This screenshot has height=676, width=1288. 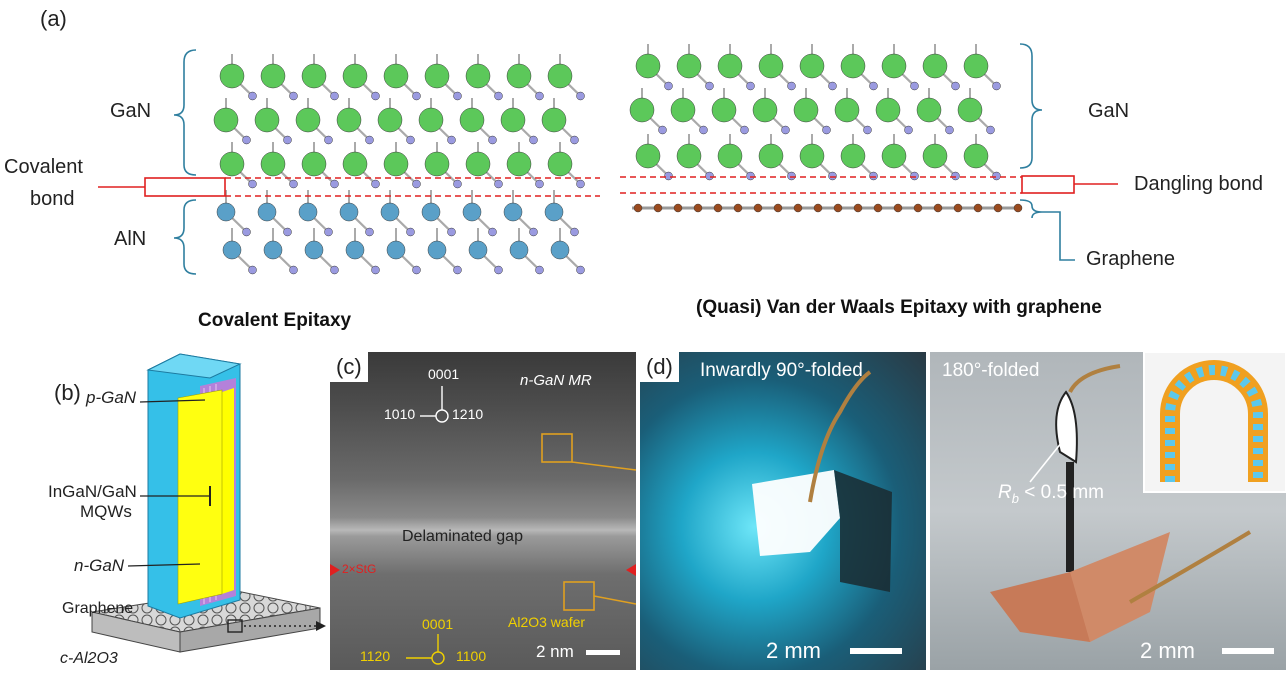 What do you see at coordinates (1108, 511) in the screenshot?
I see `led-photo-180: 180°-folded Rb < 0.5 mm 2 mm` at bounding box center [1108, 511].